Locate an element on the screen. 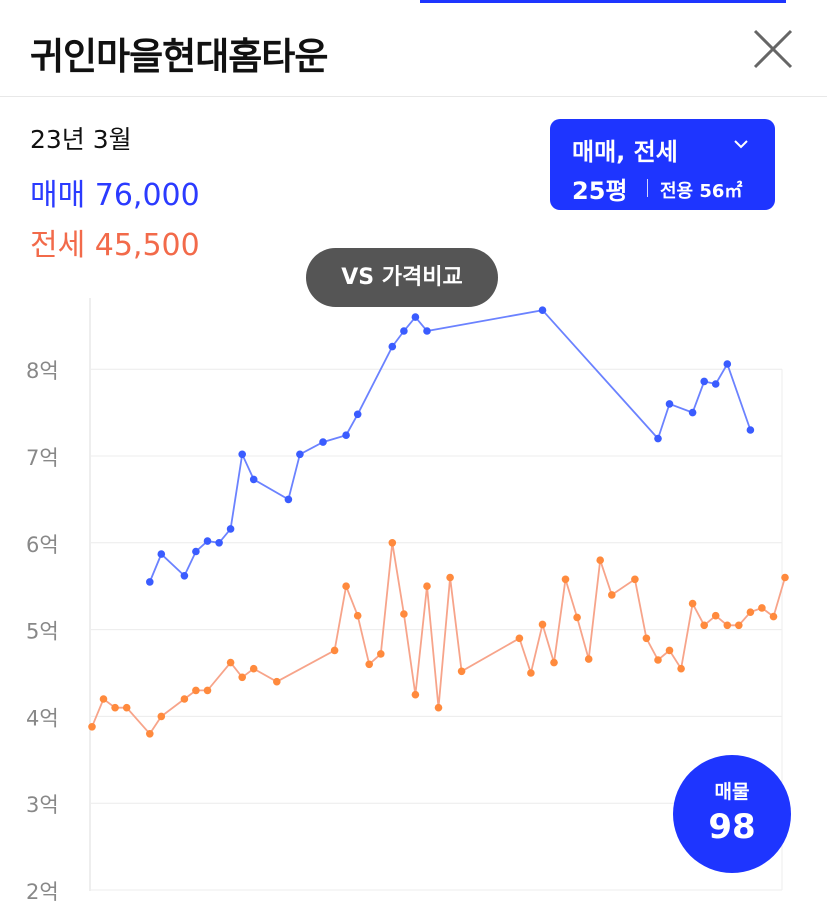 This screenshot has height=916, width=827. y-tick-label: 7억 is located at coordinates (42, 458).